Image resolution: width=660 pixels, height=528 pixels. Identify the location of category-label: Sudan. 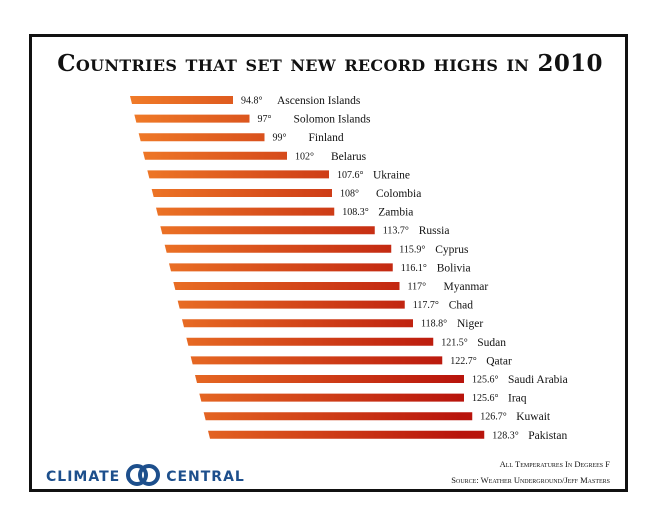
(491, 343).